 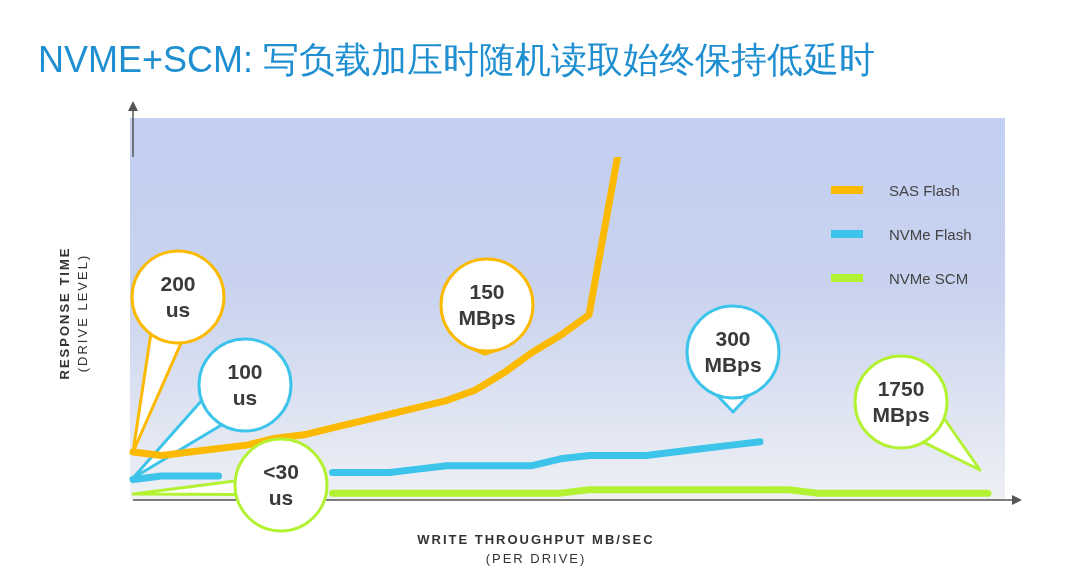 I want to click on annotation: 150 MBps, so click(x=487, y=305).